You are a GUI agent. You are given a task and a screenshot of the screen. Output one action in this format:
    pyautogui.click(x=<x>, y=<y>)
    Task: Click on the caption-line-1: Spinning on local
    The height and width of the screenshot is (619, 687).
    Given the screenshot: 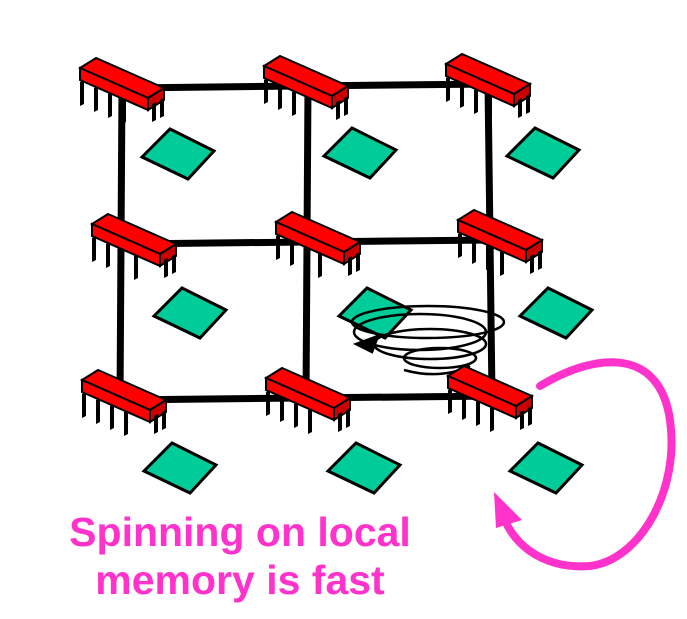 What is the action you would take?
    pyautogui.click(x=240, y=532)
    